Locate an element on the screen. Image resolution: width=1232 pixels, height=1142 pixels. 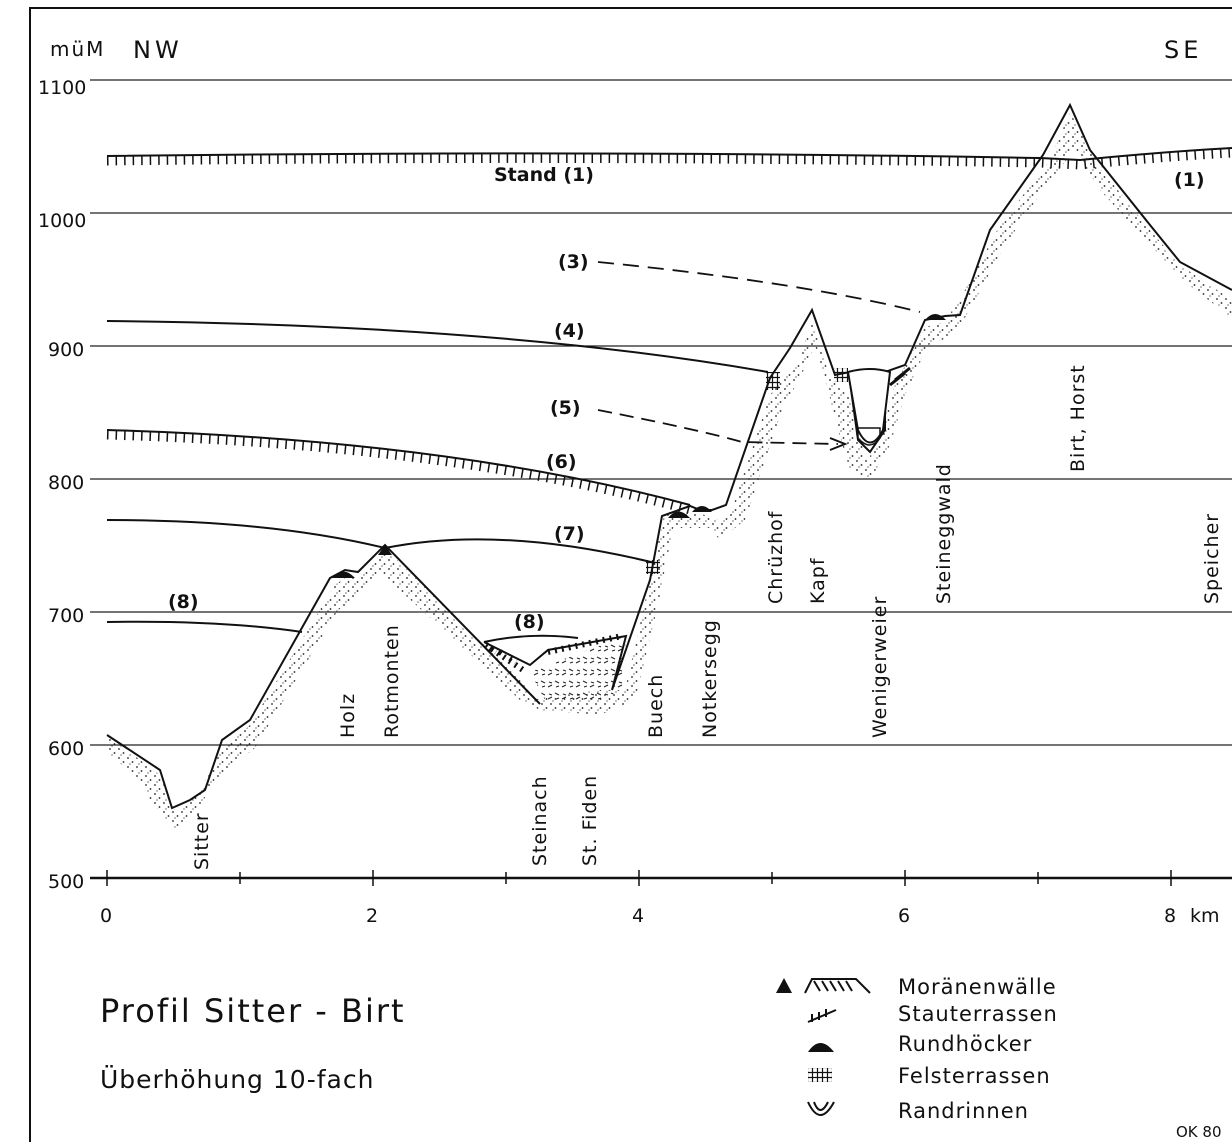
randrinne-trough is located at coordinates (869, 406).